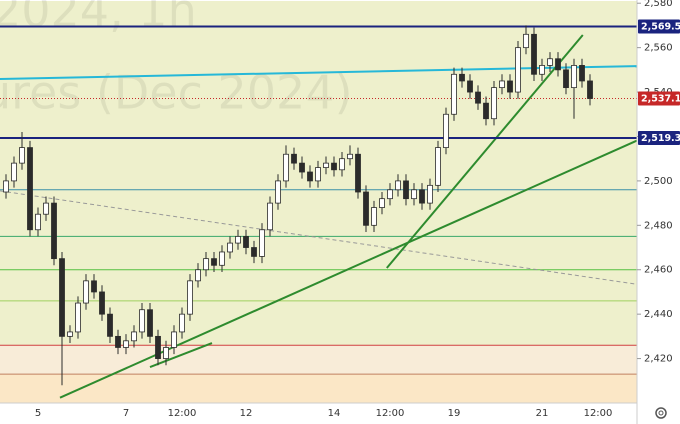 The image size is (680, 424). I want to click on marked-level-label: 2,569.5, so click(660, 27).